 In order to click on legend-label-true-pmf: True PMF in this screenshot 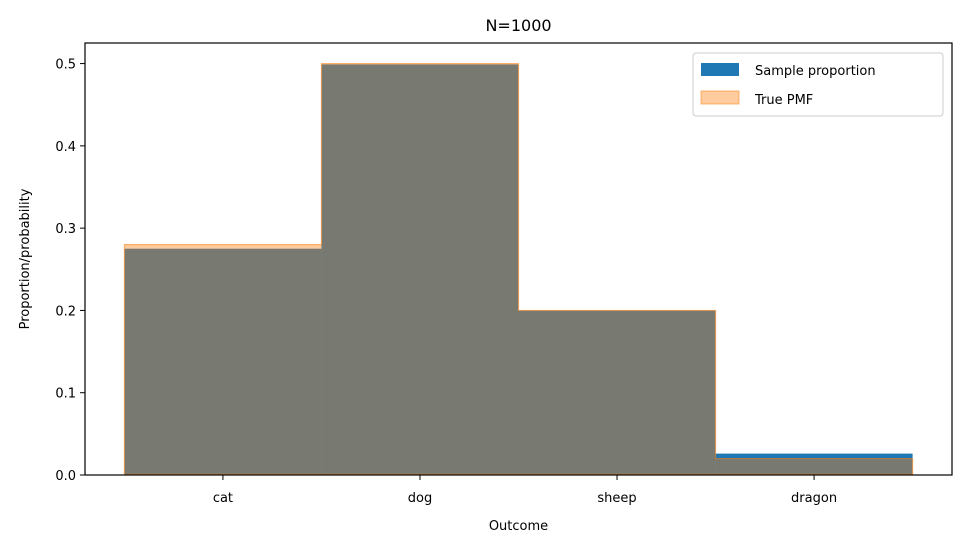, I will do `click(783, 100)`.